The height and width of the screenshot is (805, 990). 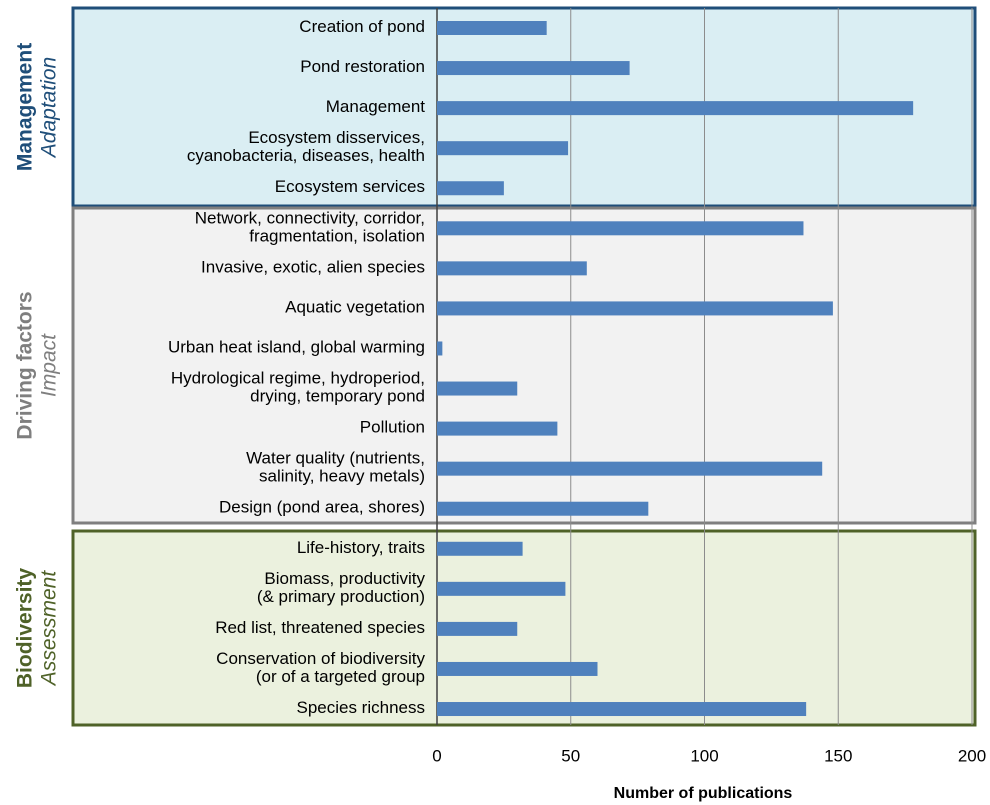 I want to click on y-tick-label: Pond restoration, so click(x=362, y=67).